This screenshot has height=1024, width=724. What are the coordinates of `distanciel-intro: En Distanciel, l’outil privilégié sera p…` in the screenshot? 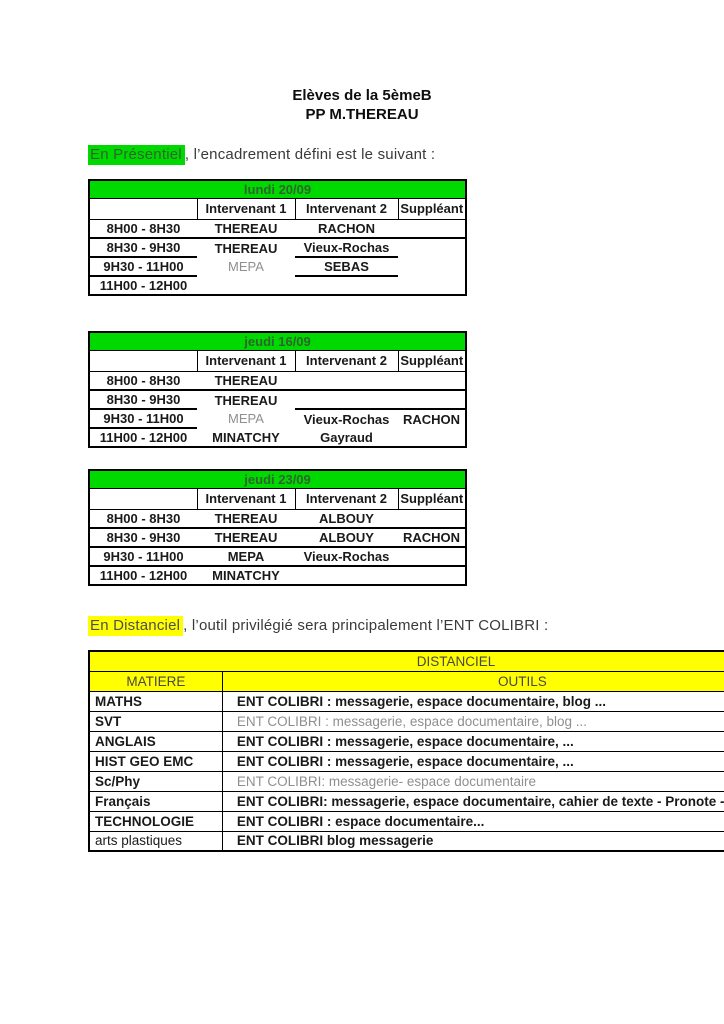 It's located at (406, 626).